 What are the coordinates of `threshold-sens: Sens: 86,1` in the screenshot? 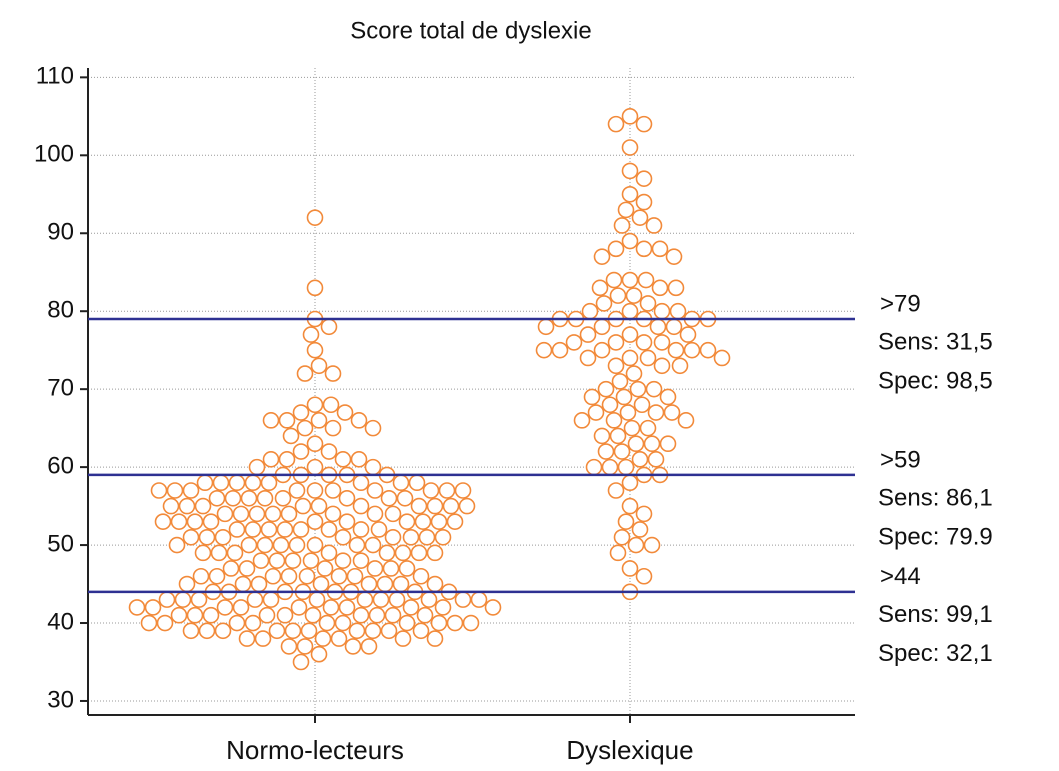 It's located at (935, 497).